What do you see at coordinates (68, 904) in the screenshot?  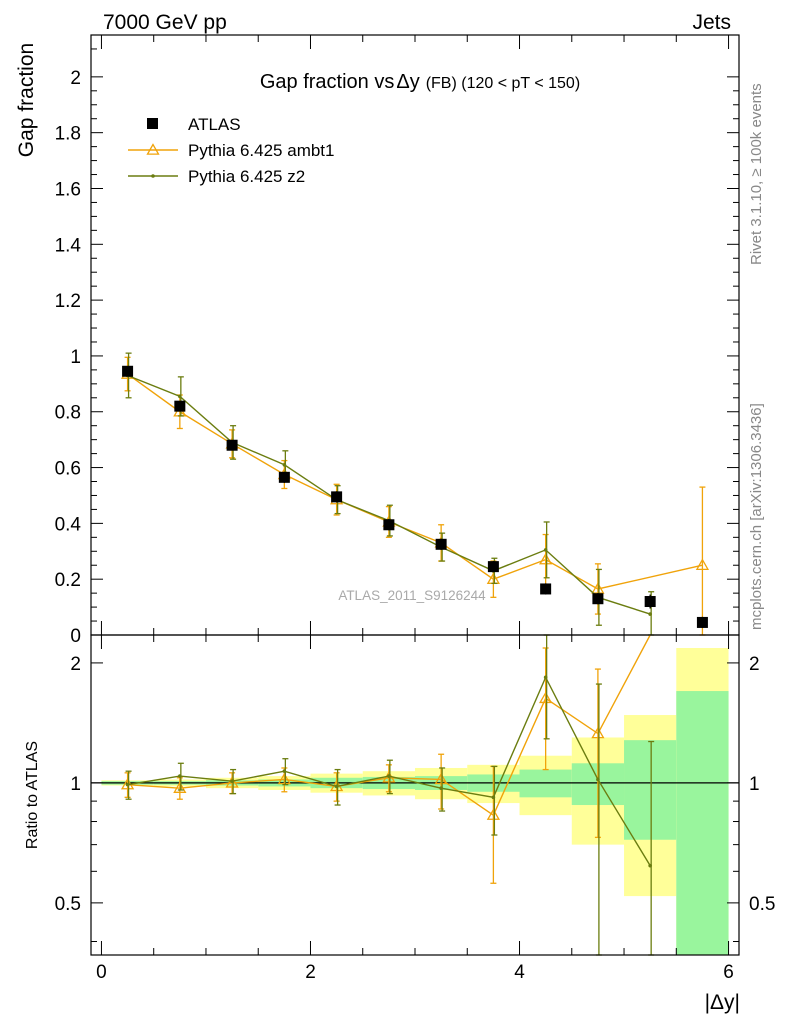 I see `ratio-ytick-label: 0.5` at bounding box center [68, 904].